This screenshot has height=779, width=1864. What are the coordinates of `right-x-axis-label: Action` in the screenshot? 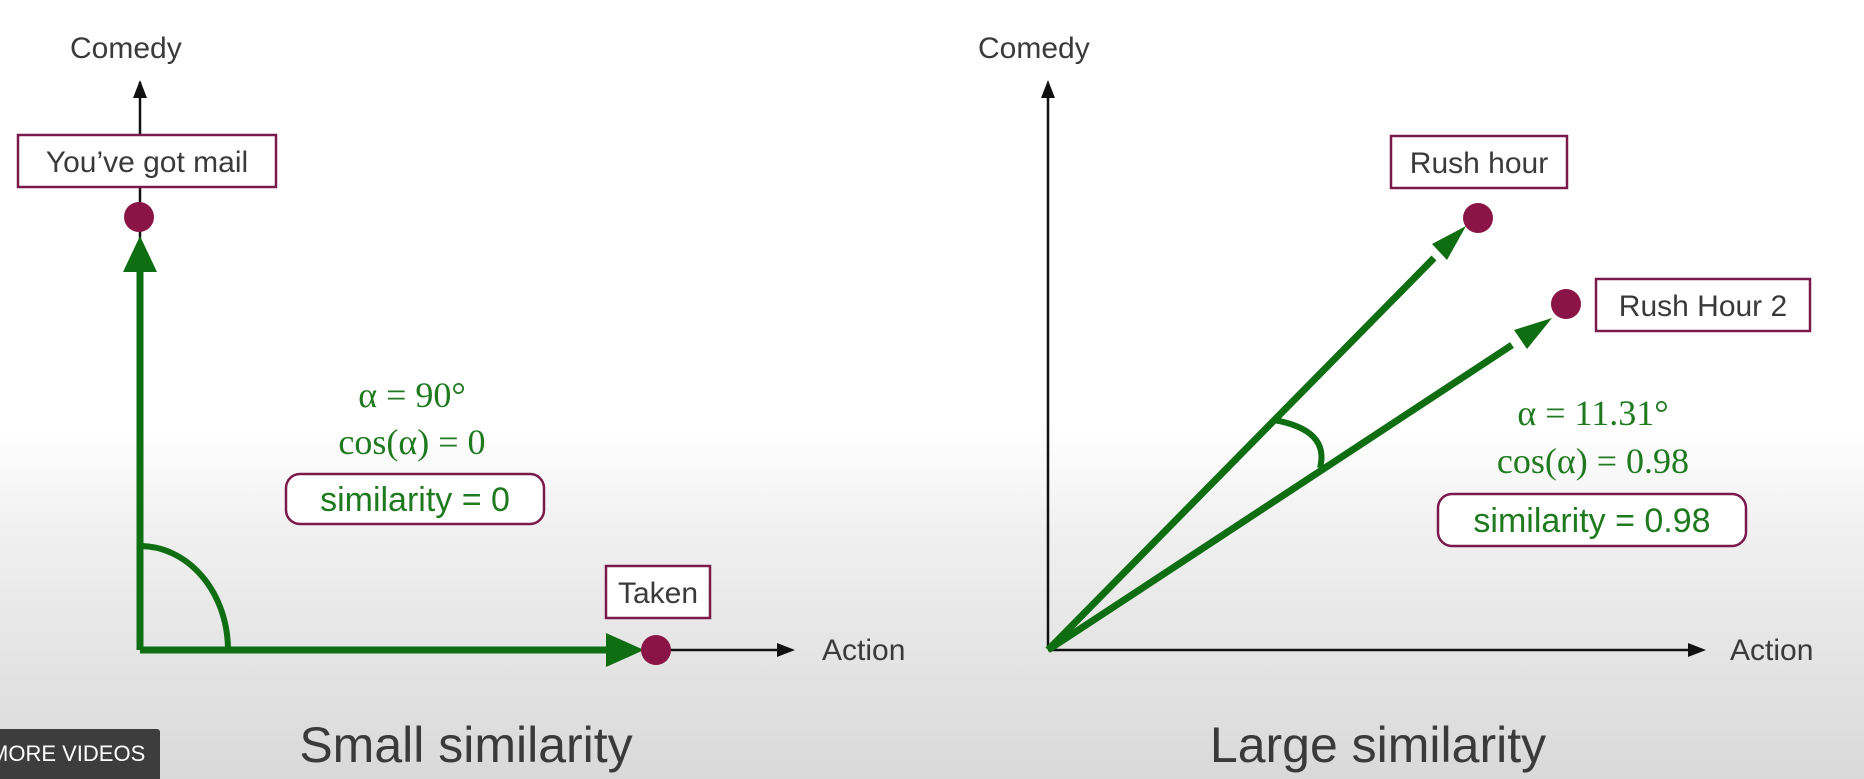 It's located at (1771, 650).